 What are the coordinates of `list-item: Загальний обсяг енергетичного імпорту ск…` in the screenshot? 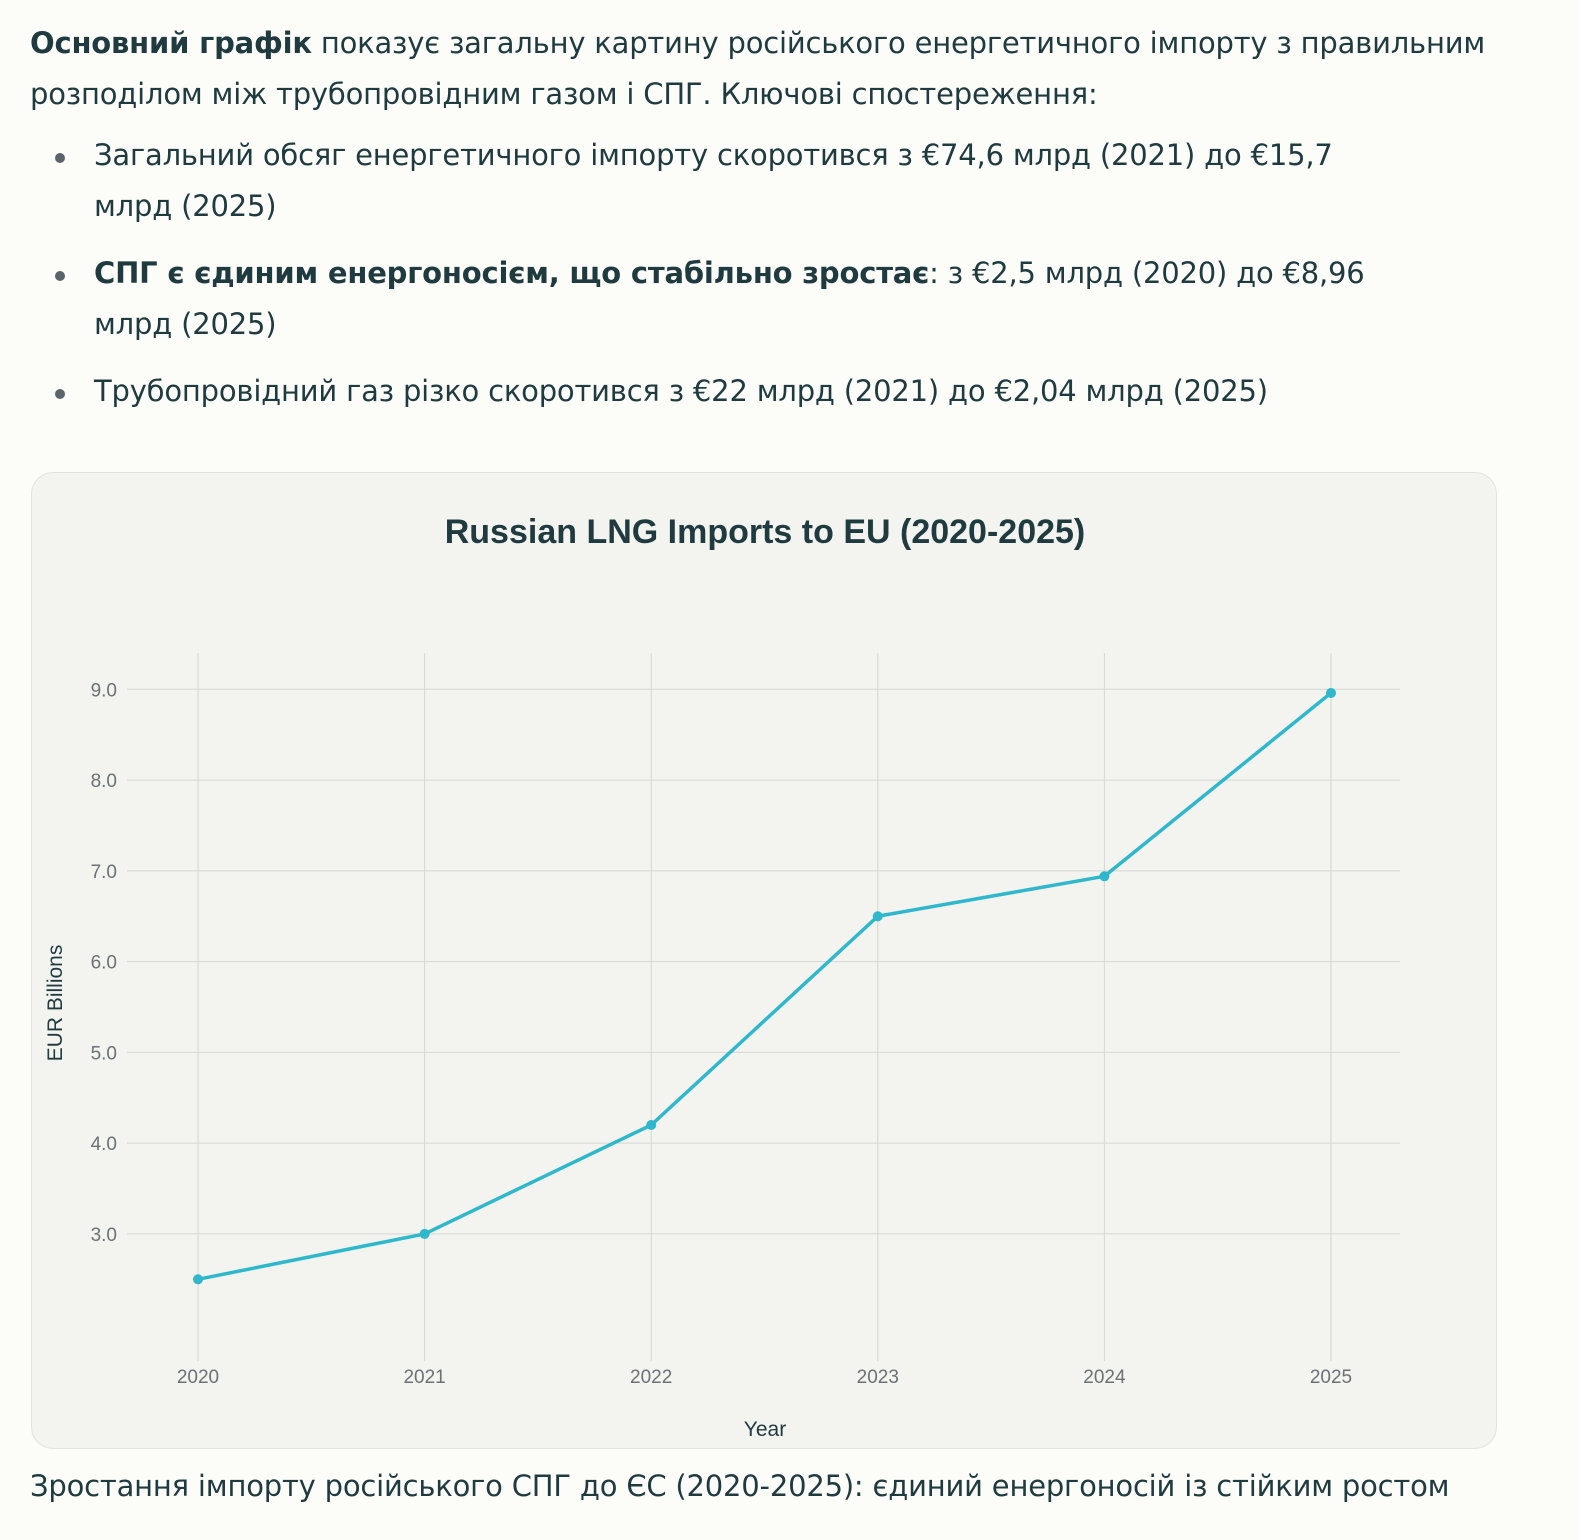 It's located at (700, 181).